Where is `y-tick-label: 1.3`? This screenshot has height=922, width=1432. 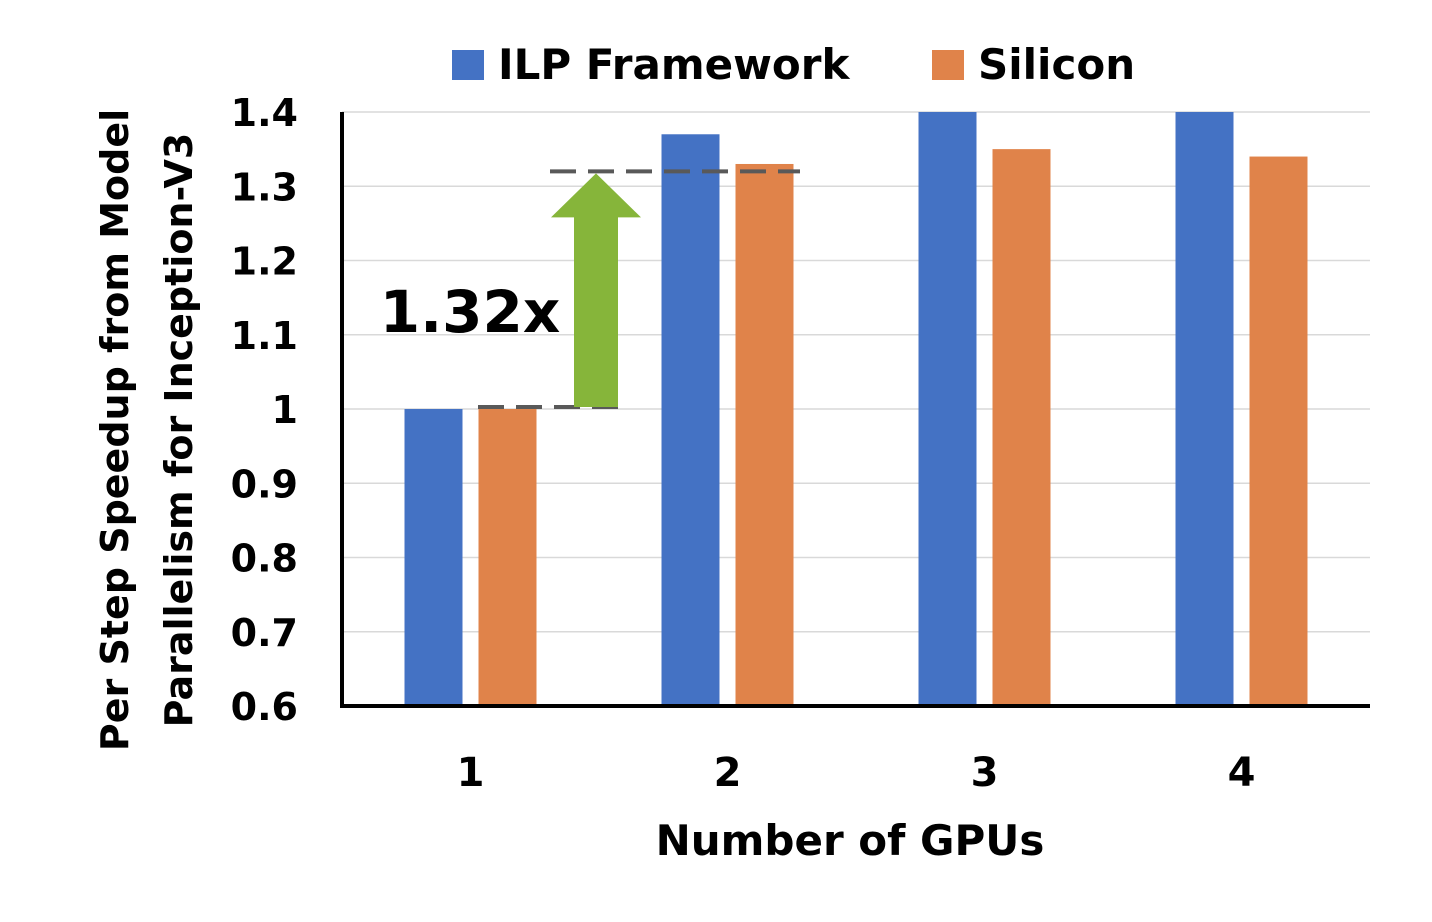 y-tick-label: 1.3 is located at coordinates (264, 187).